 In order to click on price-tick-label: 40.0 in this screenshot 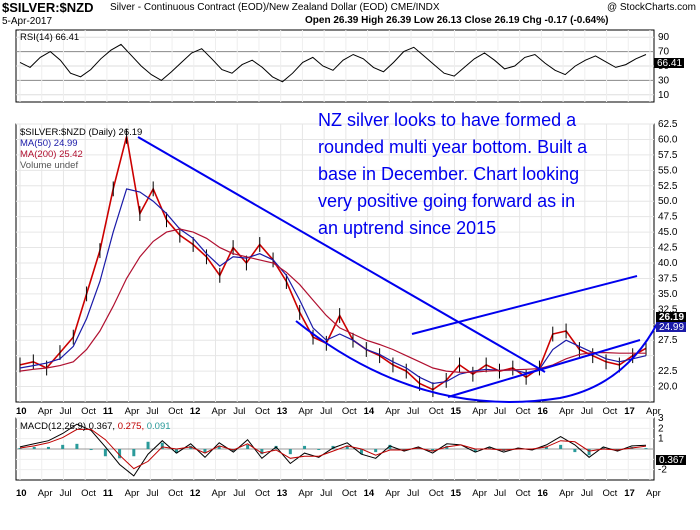, I will do `click(668, 263)`.